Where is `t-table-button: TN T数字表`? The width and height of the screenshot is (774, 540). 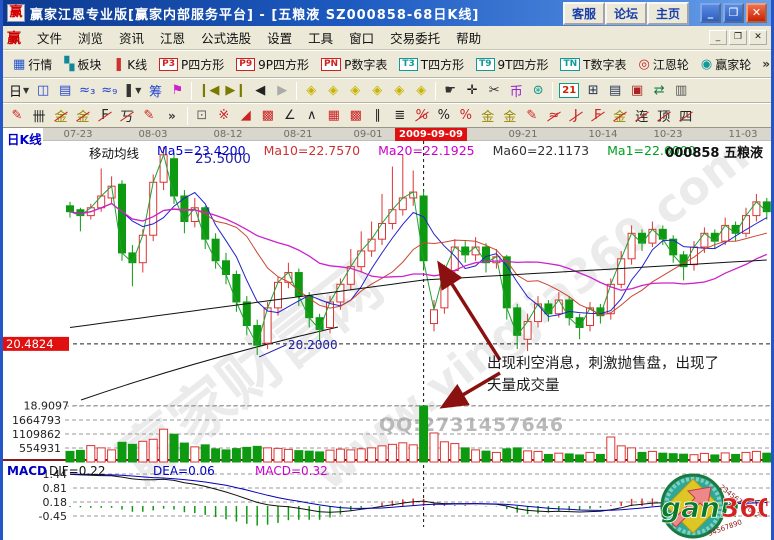
t-table-button: TN T数字表 is located at coordinates (593, 64).